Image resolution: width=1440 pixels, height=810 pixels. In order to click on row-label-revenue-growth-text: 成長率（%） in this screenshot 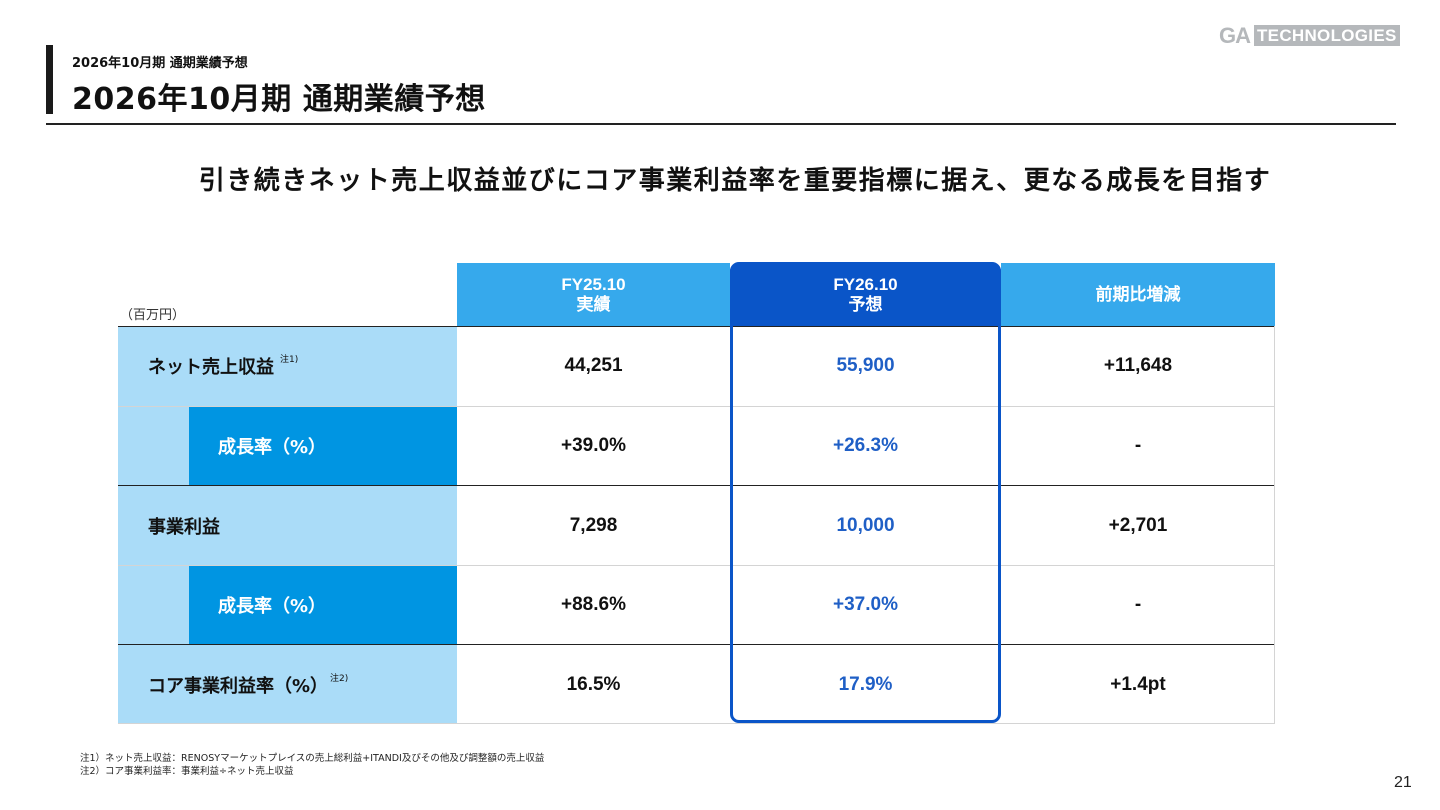, I will do `click(272, 447)`.